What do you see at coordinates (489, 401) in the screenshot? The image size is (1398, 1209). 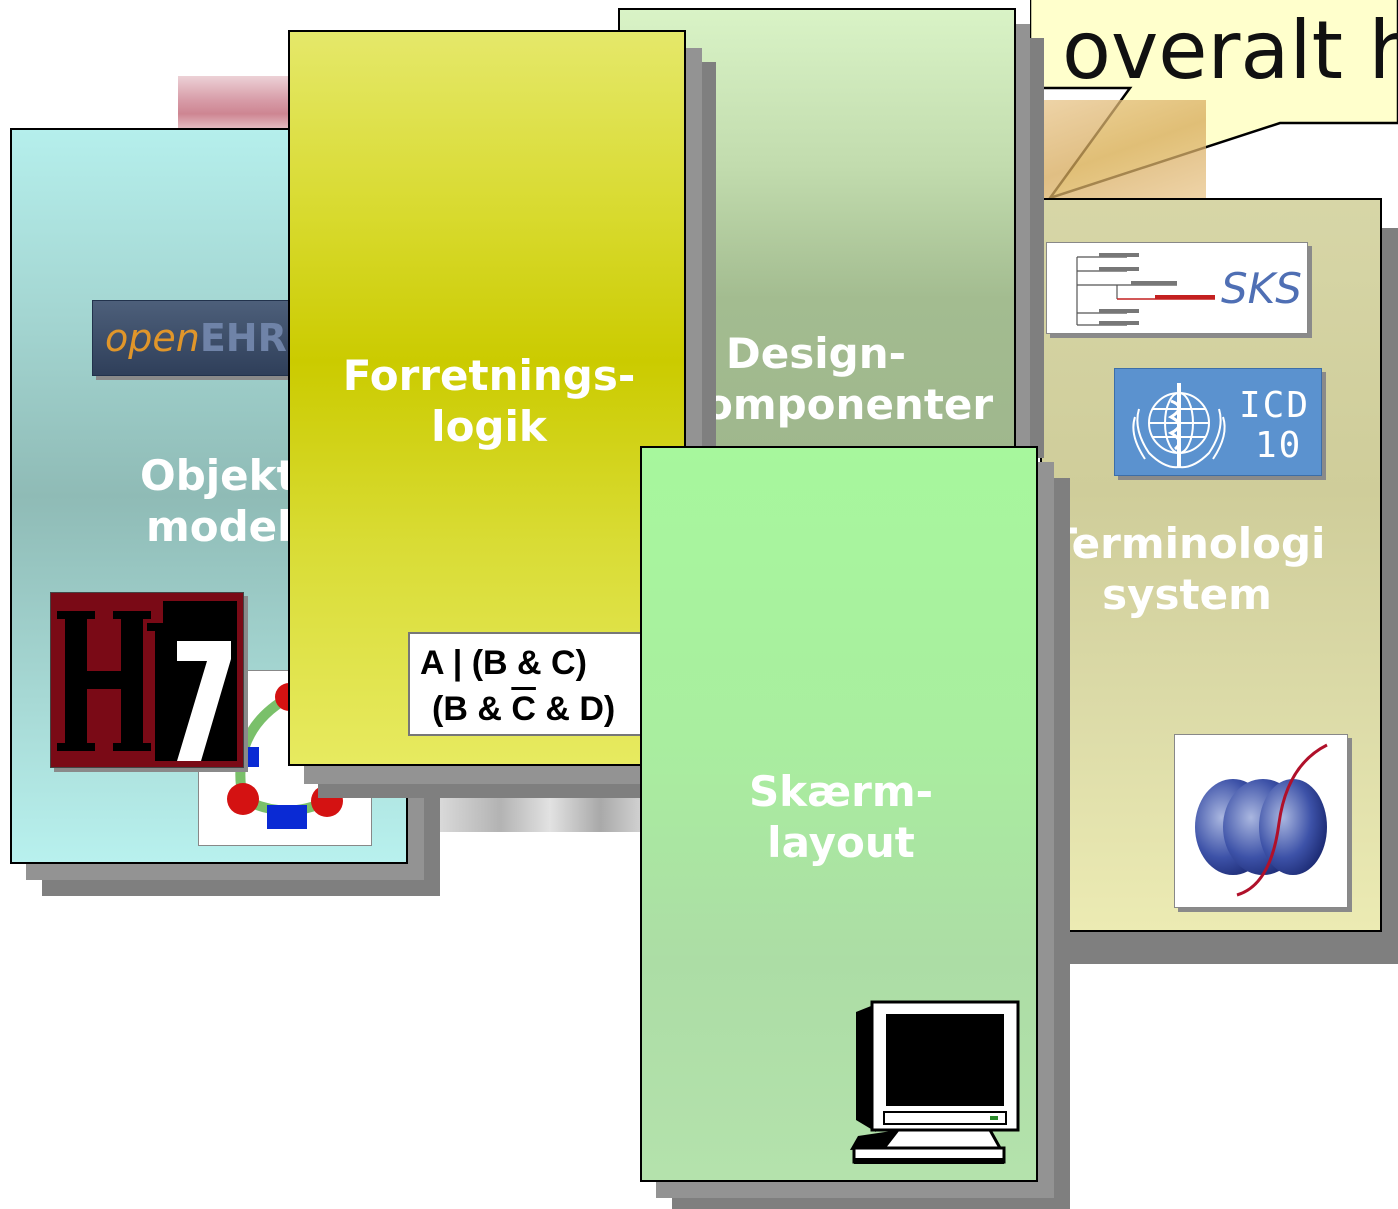 I see `forretning-card-title: Forretnings- logik` at bounding box center [489, 401].